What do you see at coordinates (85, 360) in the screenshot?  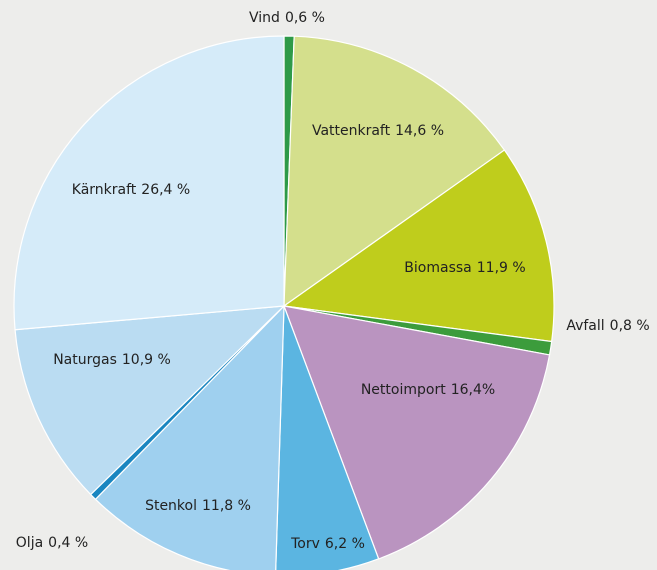 I see `slice-name: Naturgas` at bounding box center [85, 360].